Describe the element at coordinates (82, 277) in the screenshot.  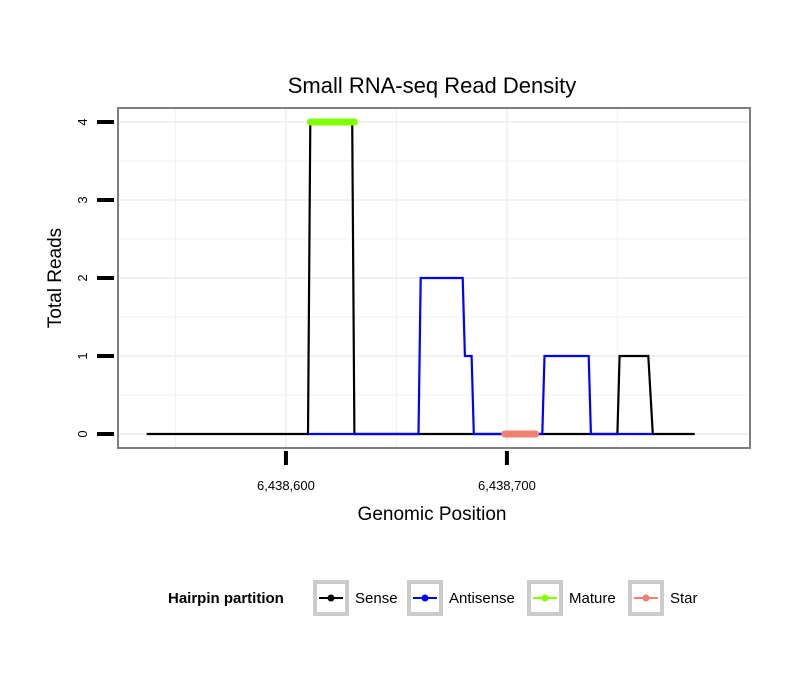
I see `y-tick-label-2: 2` at that location.